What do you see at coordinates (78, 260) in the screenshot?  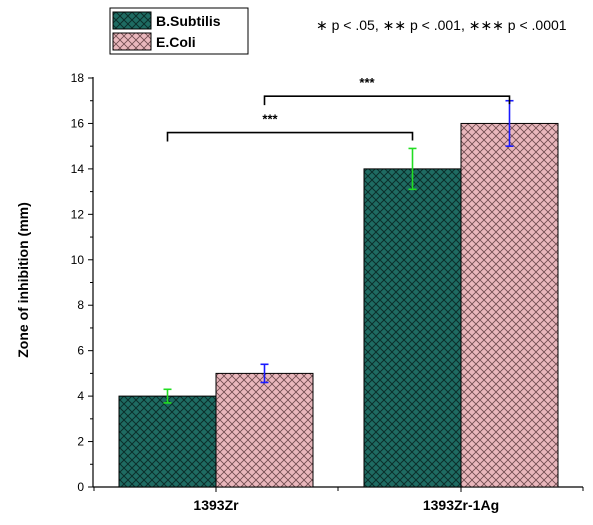 I see `y-tick-label: 10` at bounding box center [78, 260].